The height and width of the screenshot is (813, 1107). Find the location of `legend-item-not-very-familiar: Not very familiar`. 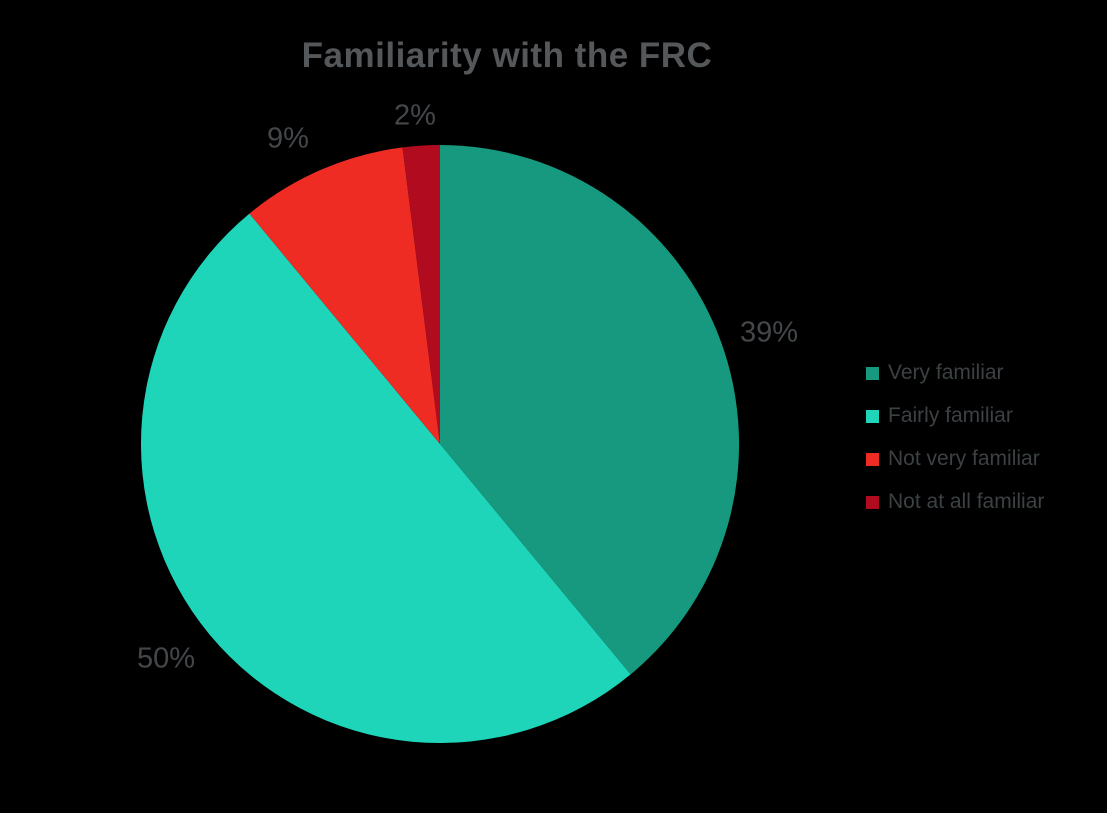

legend-item-not-very-familiar: Not very familiar is located at coordinates (955, 459).